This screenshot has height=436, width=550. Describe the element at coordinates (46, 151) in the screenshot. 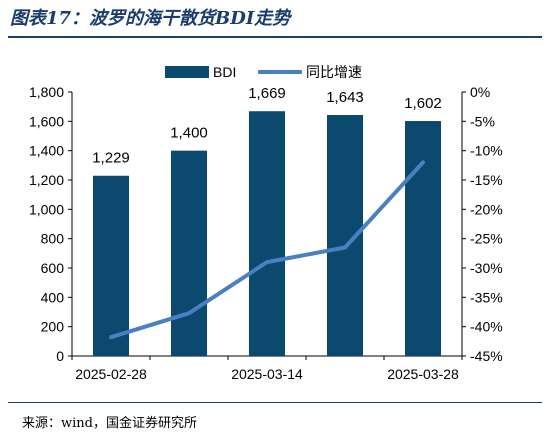

I see `y-left-tick-label: 1,400` at that location.